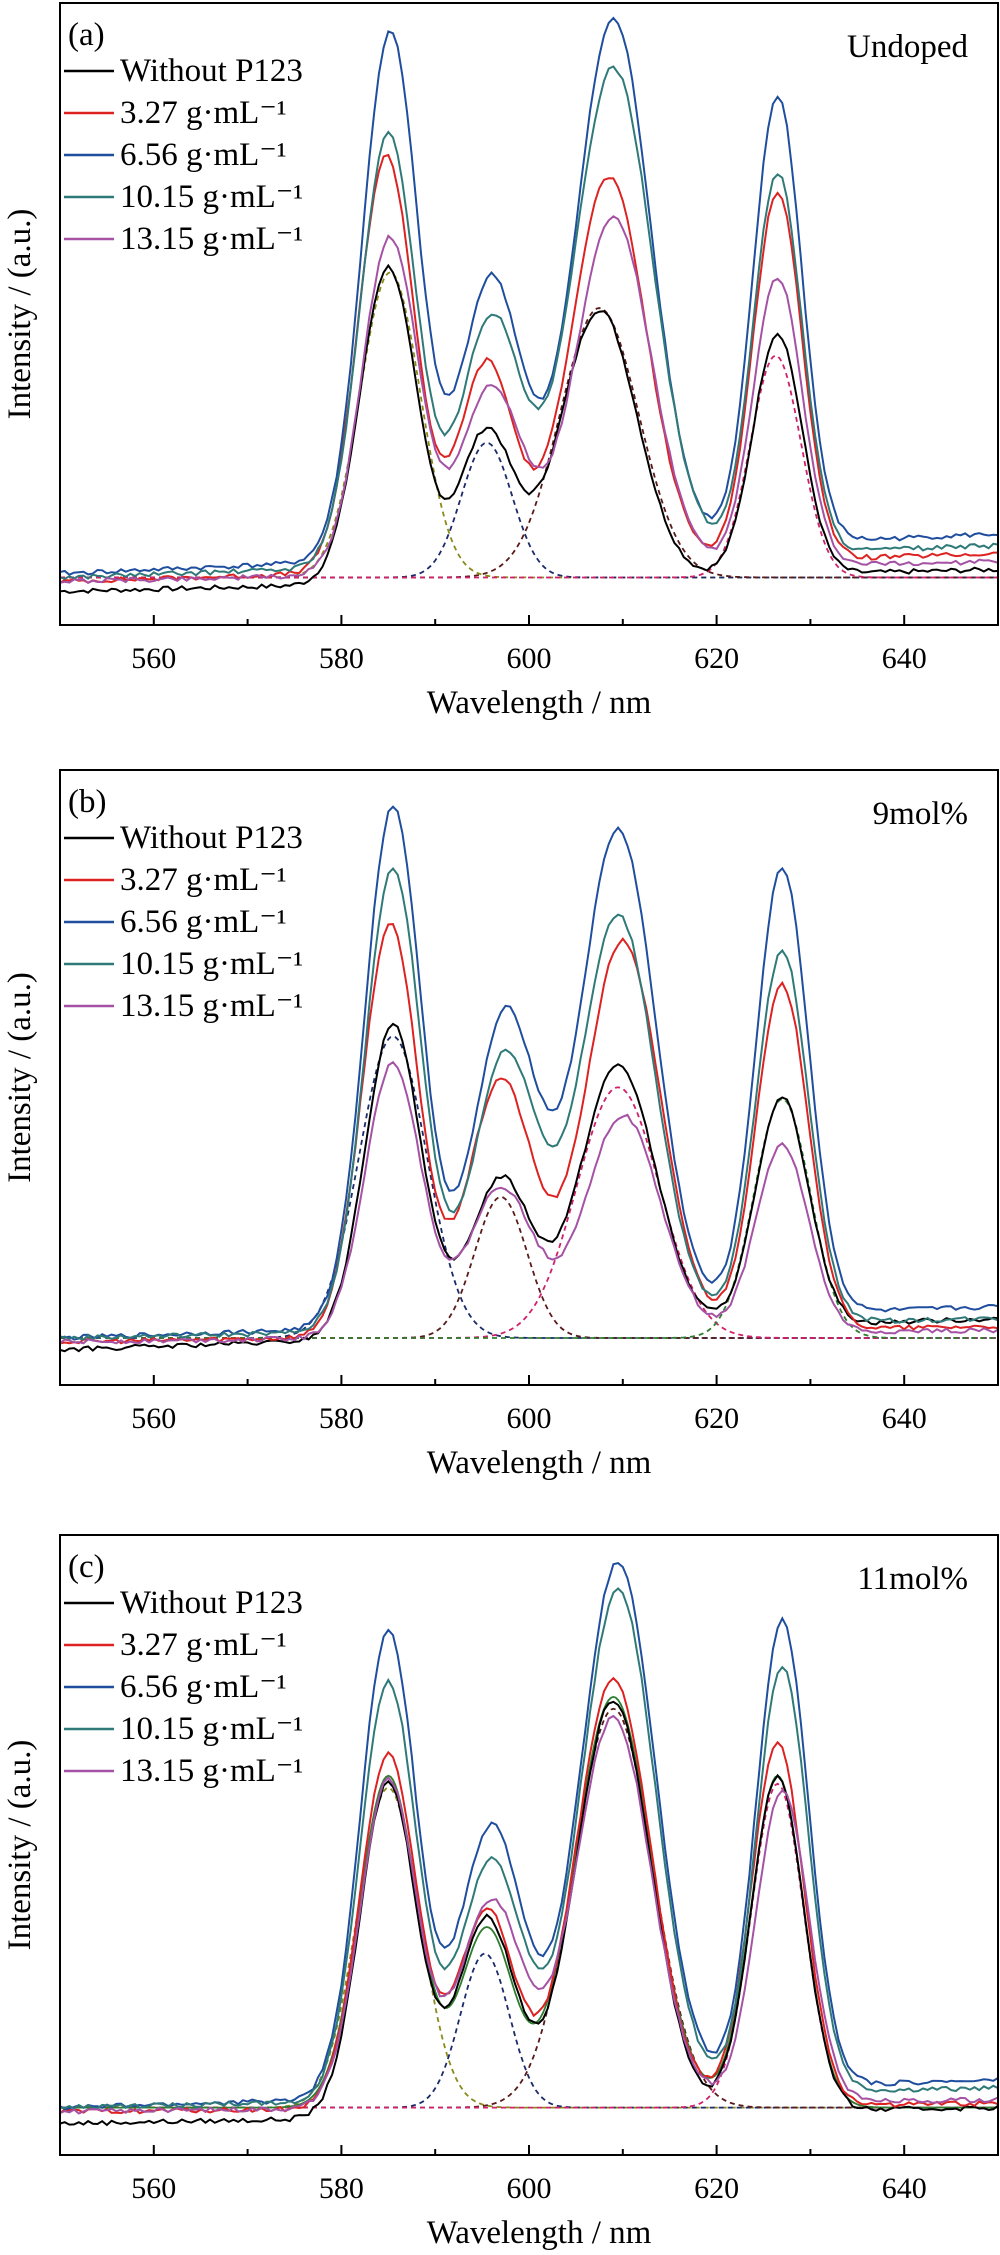 This screenshot has width=1000, height=2255. Describe the element at coordinates (912, 1579) in the screenshot. I see `corner-label: 11mol%` at that location.